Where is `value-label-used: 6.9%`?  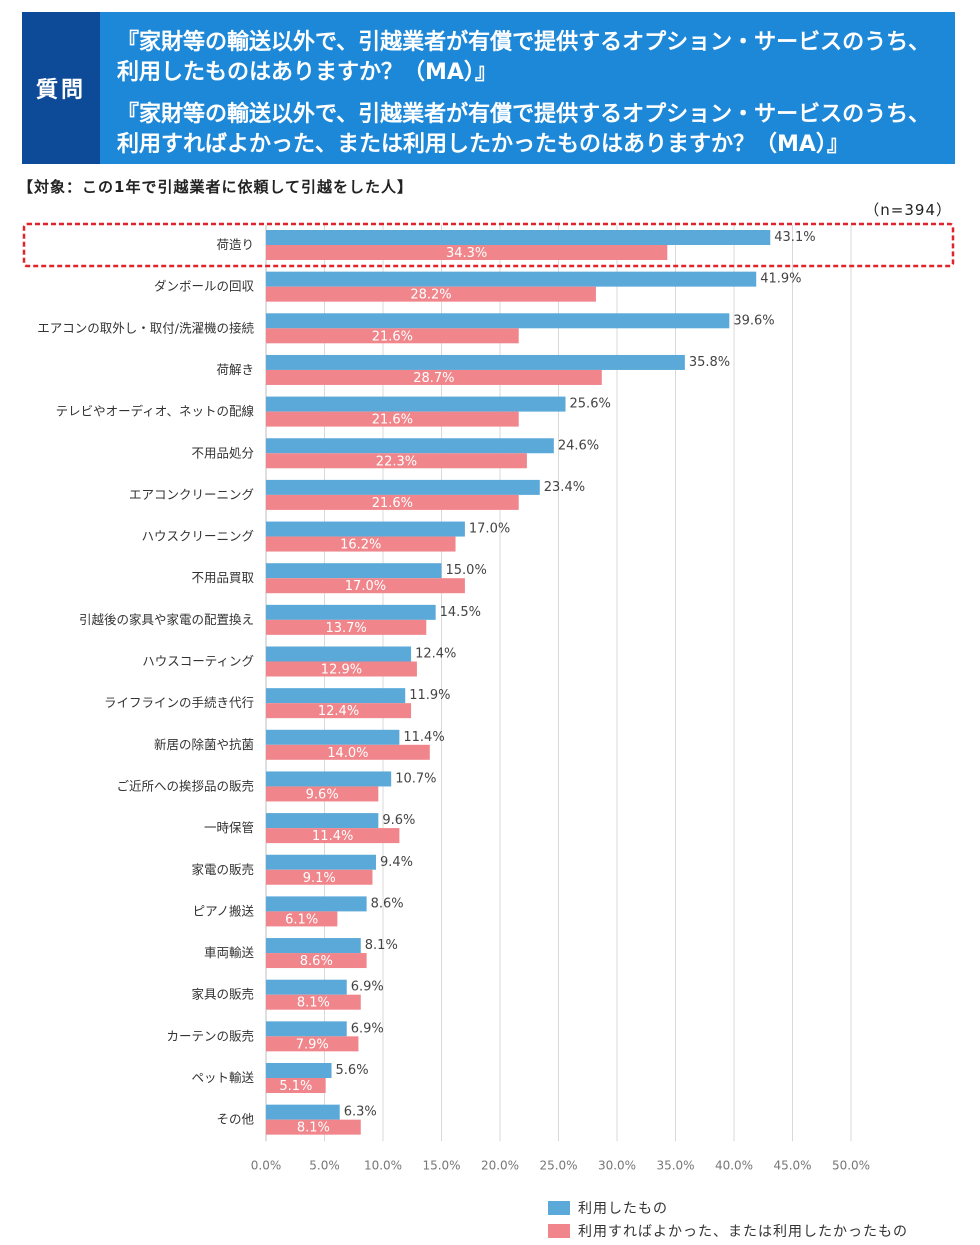
value-label-used: 6.9% is located at coordinates (367, 987).